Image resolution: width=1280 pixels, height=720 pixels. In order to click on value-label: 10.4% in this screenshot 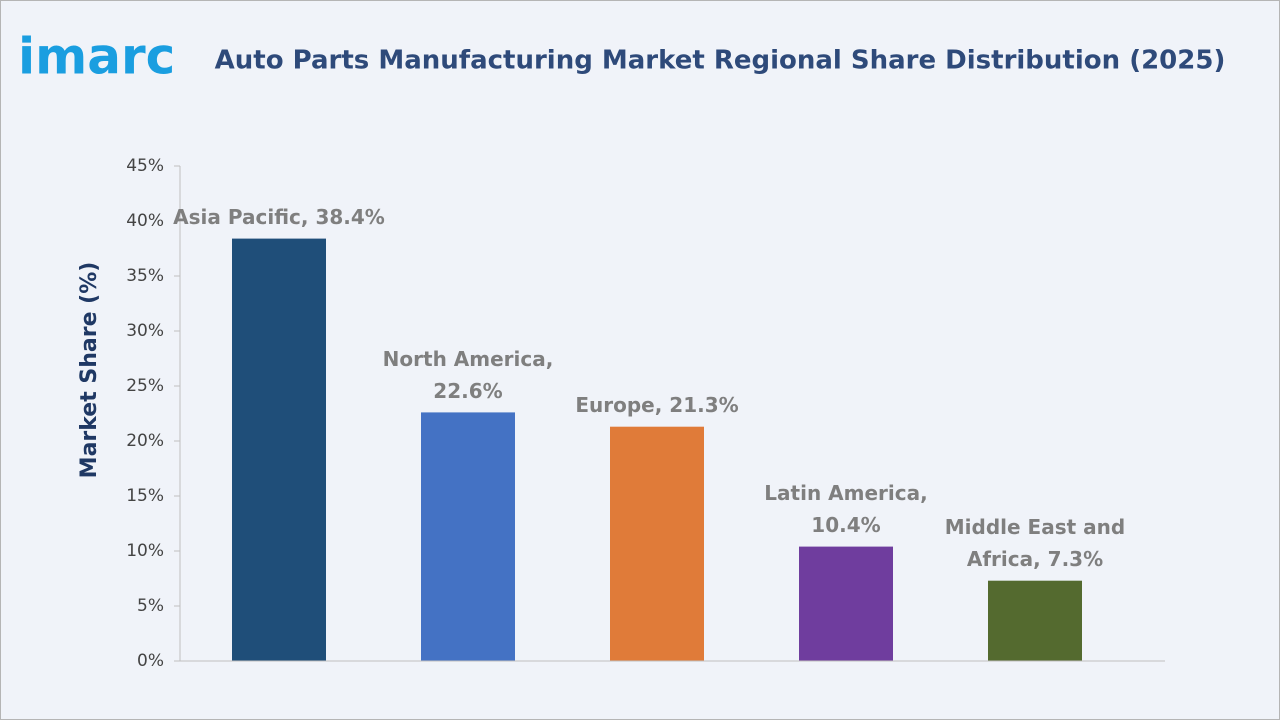, I will do `click(845, 525)`.